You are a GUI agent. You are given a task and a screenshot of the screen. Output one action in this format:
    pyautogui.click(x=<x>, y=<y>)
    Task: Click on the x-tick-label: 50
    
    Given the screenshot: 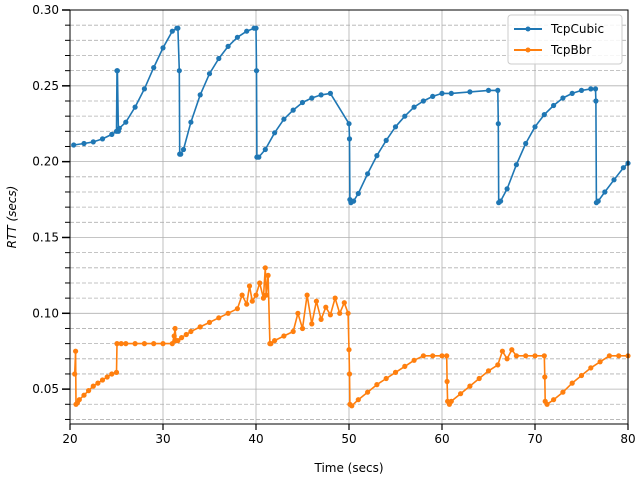 What is the action you would take?
    pyautogui.click(x=348, y=439)
    